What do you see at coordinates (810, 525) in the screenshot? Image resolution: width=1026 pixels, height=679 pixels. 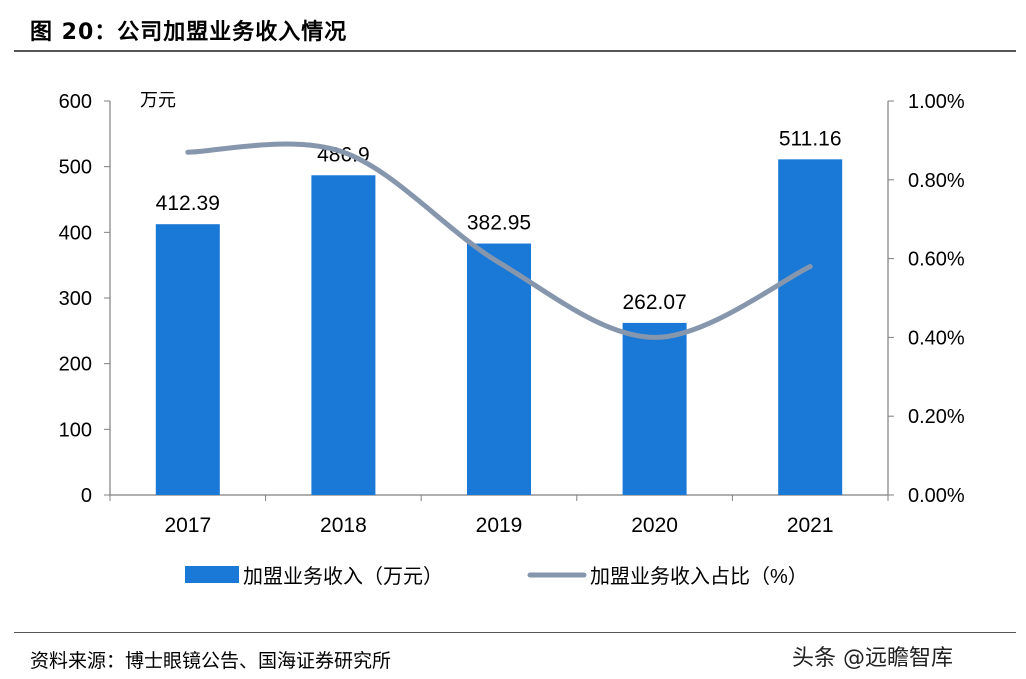 I see `x-tick-label: 2021` at bounding box center [810, 525].